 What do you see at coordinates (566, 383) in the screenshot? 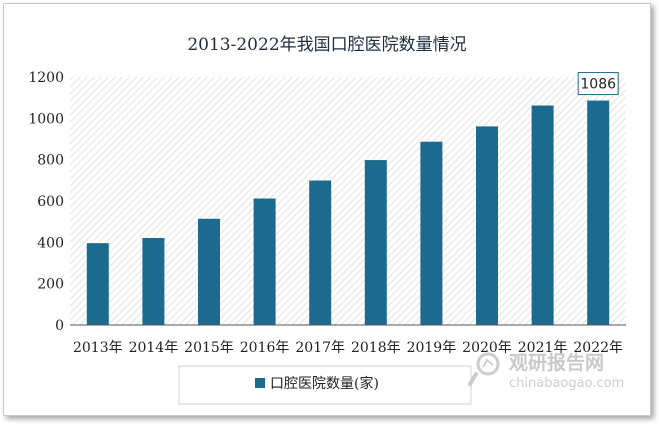
I see `watermark-url: chinabaogao.com` at bounding box center [566, 383].